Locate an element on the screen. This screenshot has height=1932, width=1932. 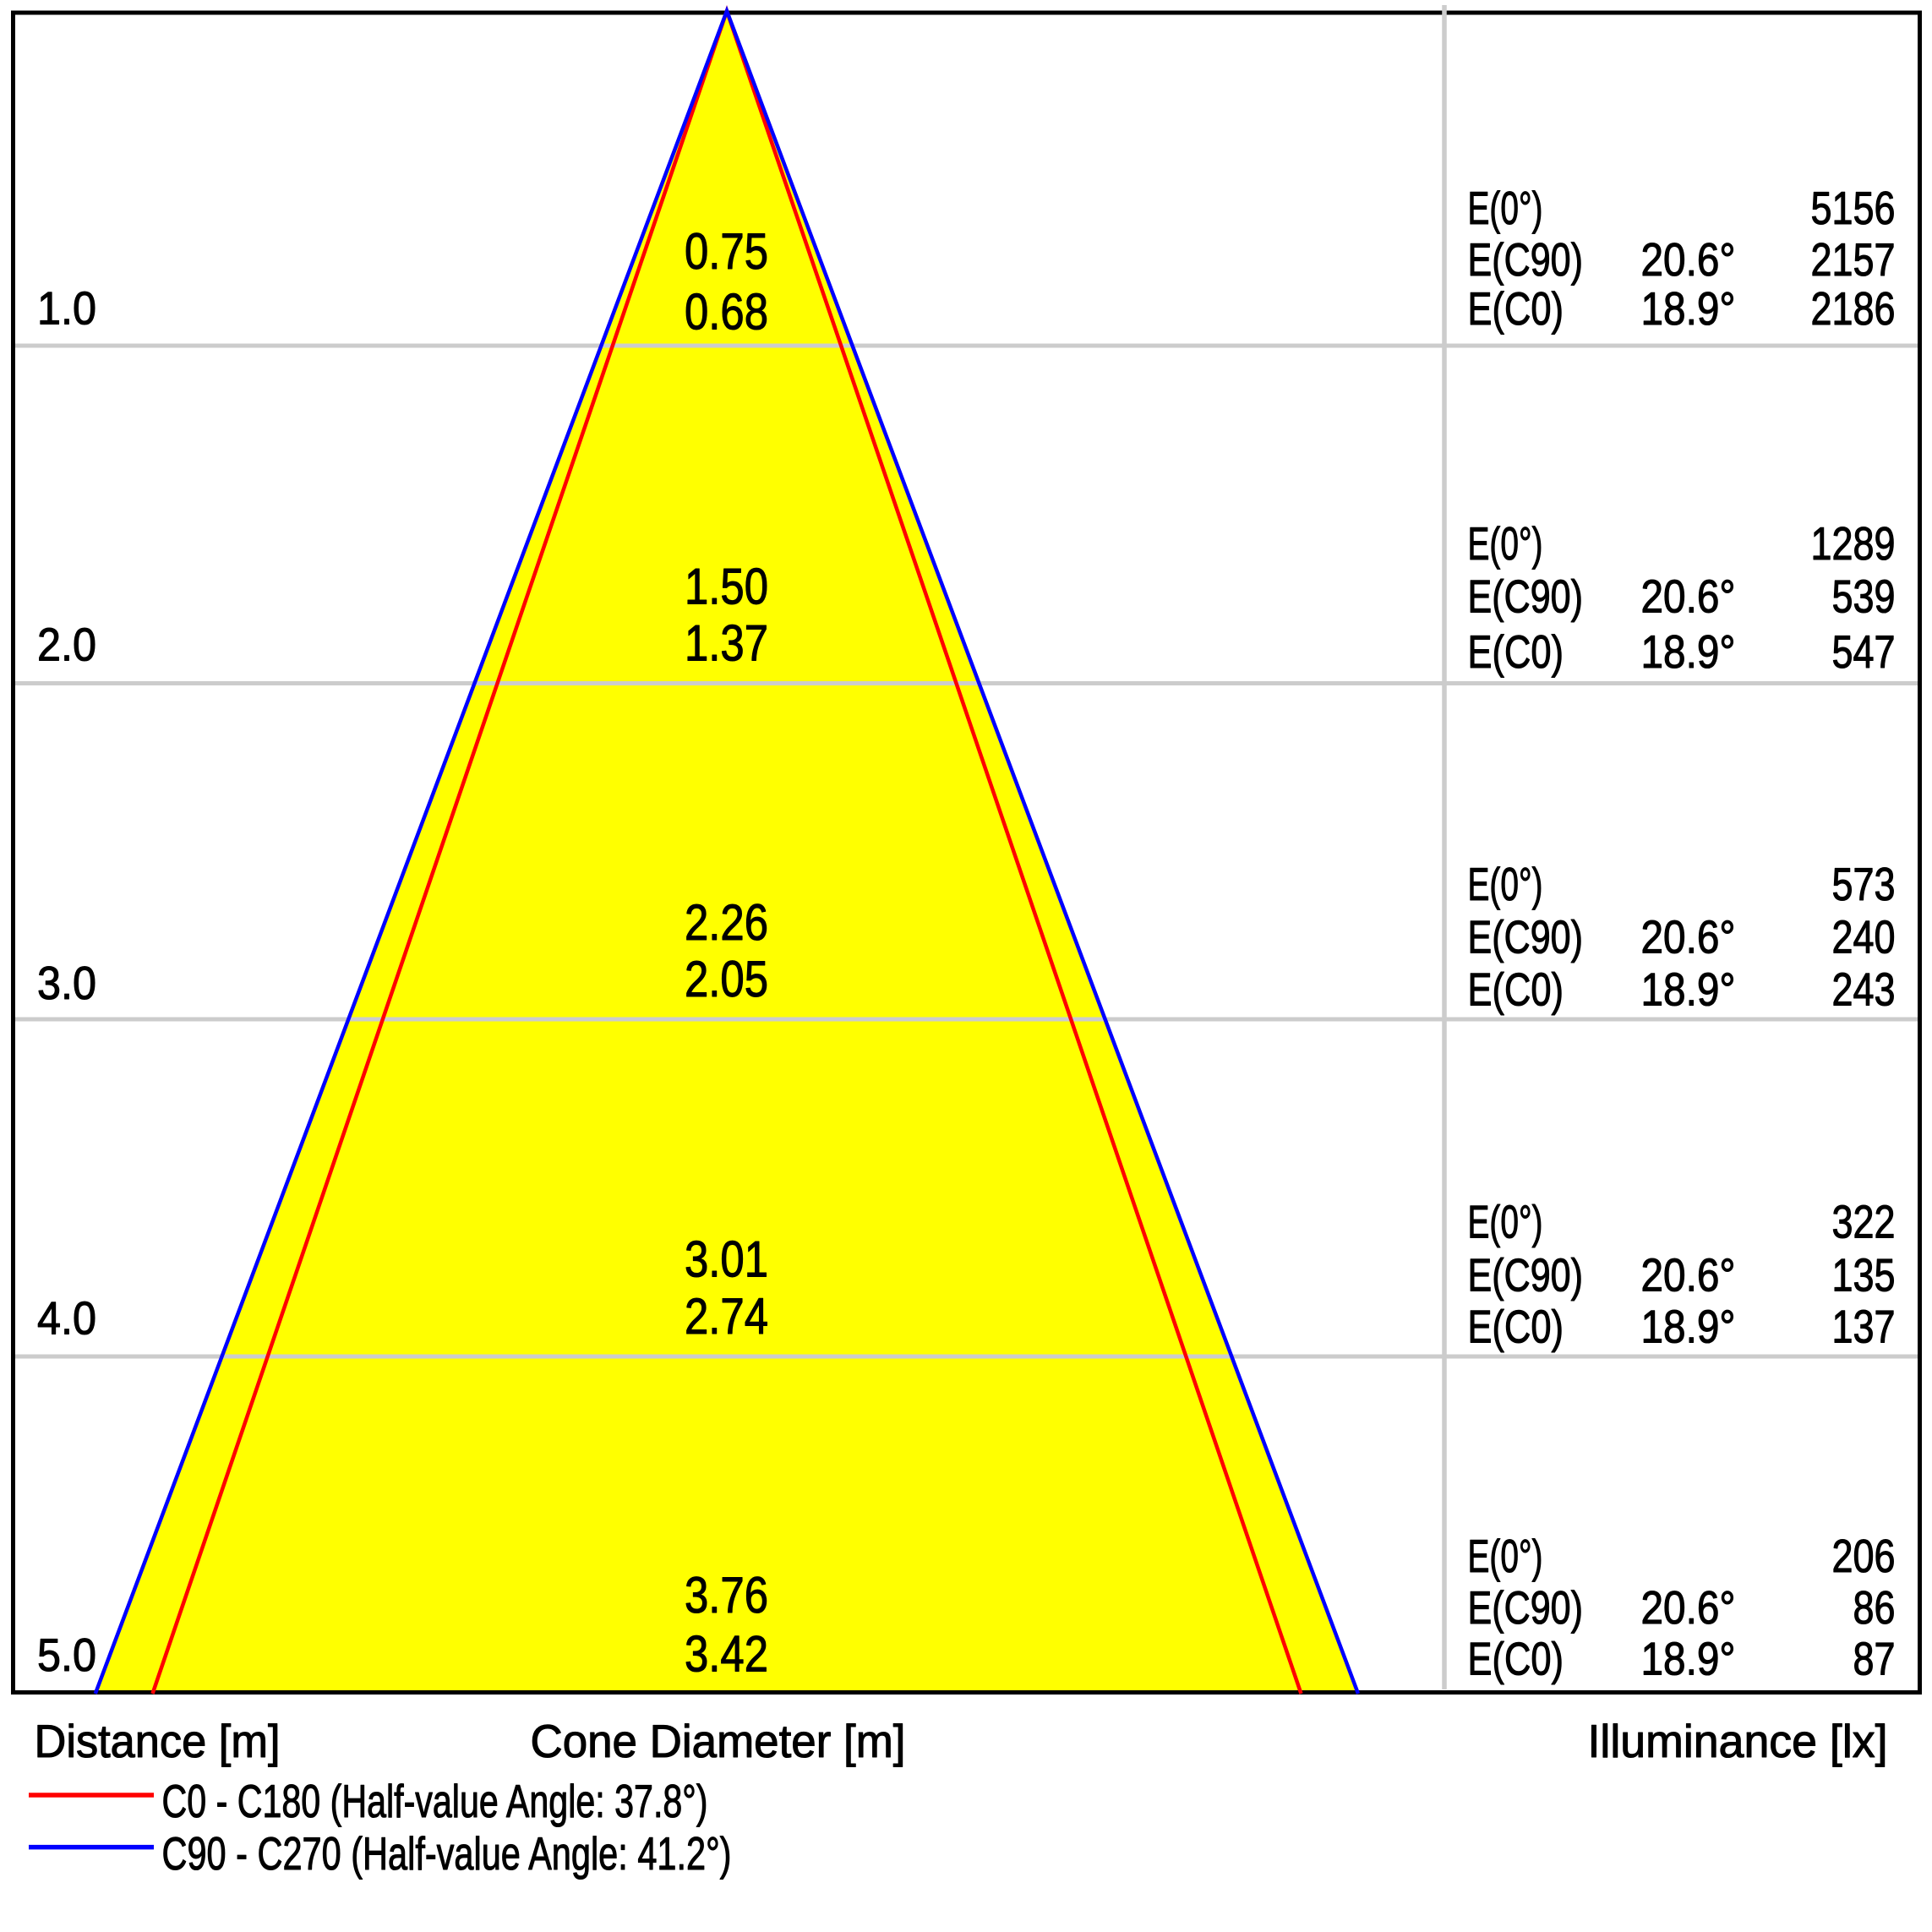
svg-text: 137 is located at coordinates (1864, 1327).